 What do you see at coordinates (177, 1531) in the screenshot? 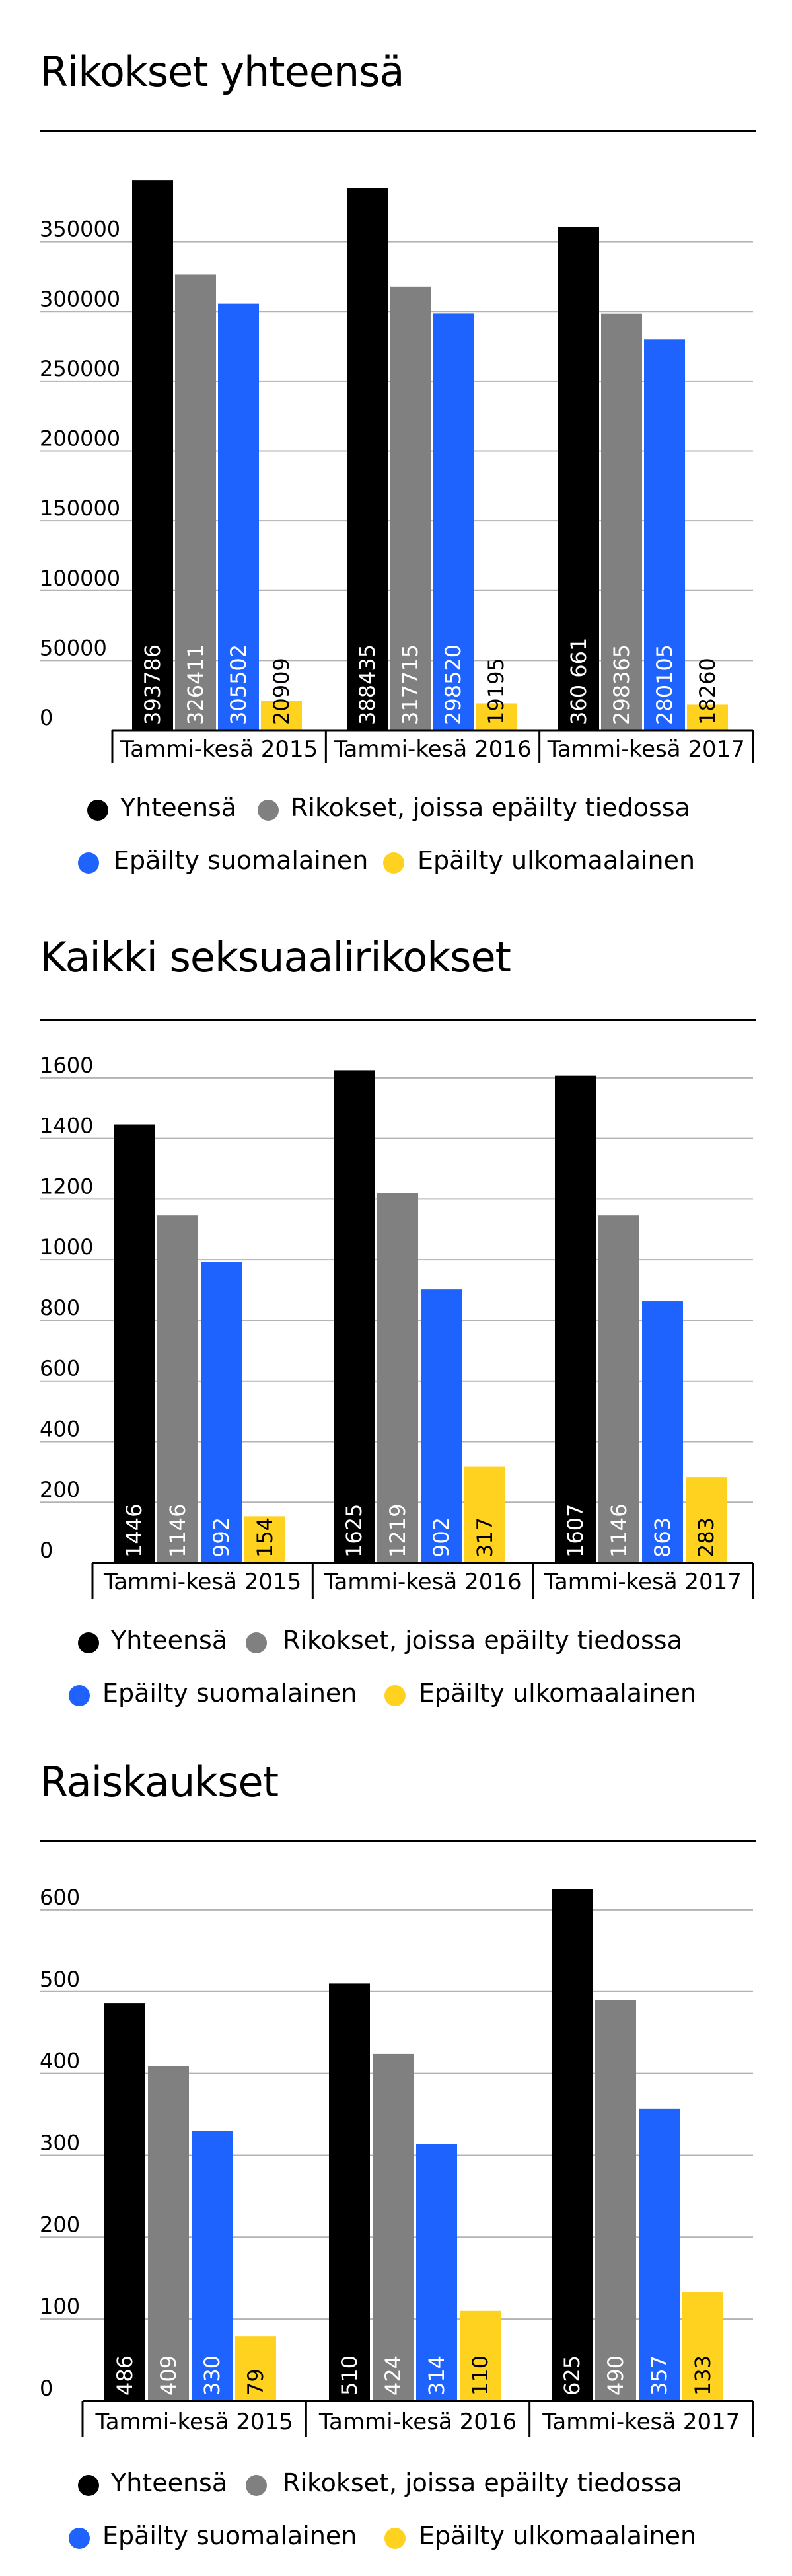
I see `data-label-known: 1146` at bounding box center [177, 1531].